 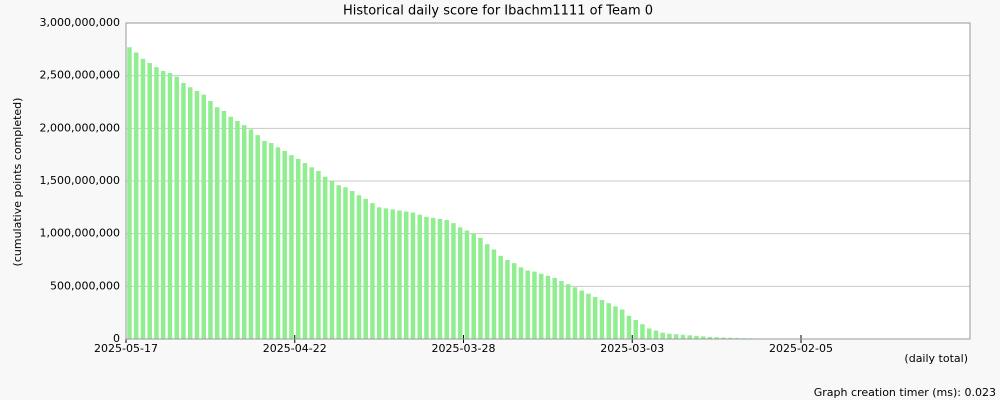 I want to click on x-tick-label: 2025-04-22, so click(x=295, y=348).